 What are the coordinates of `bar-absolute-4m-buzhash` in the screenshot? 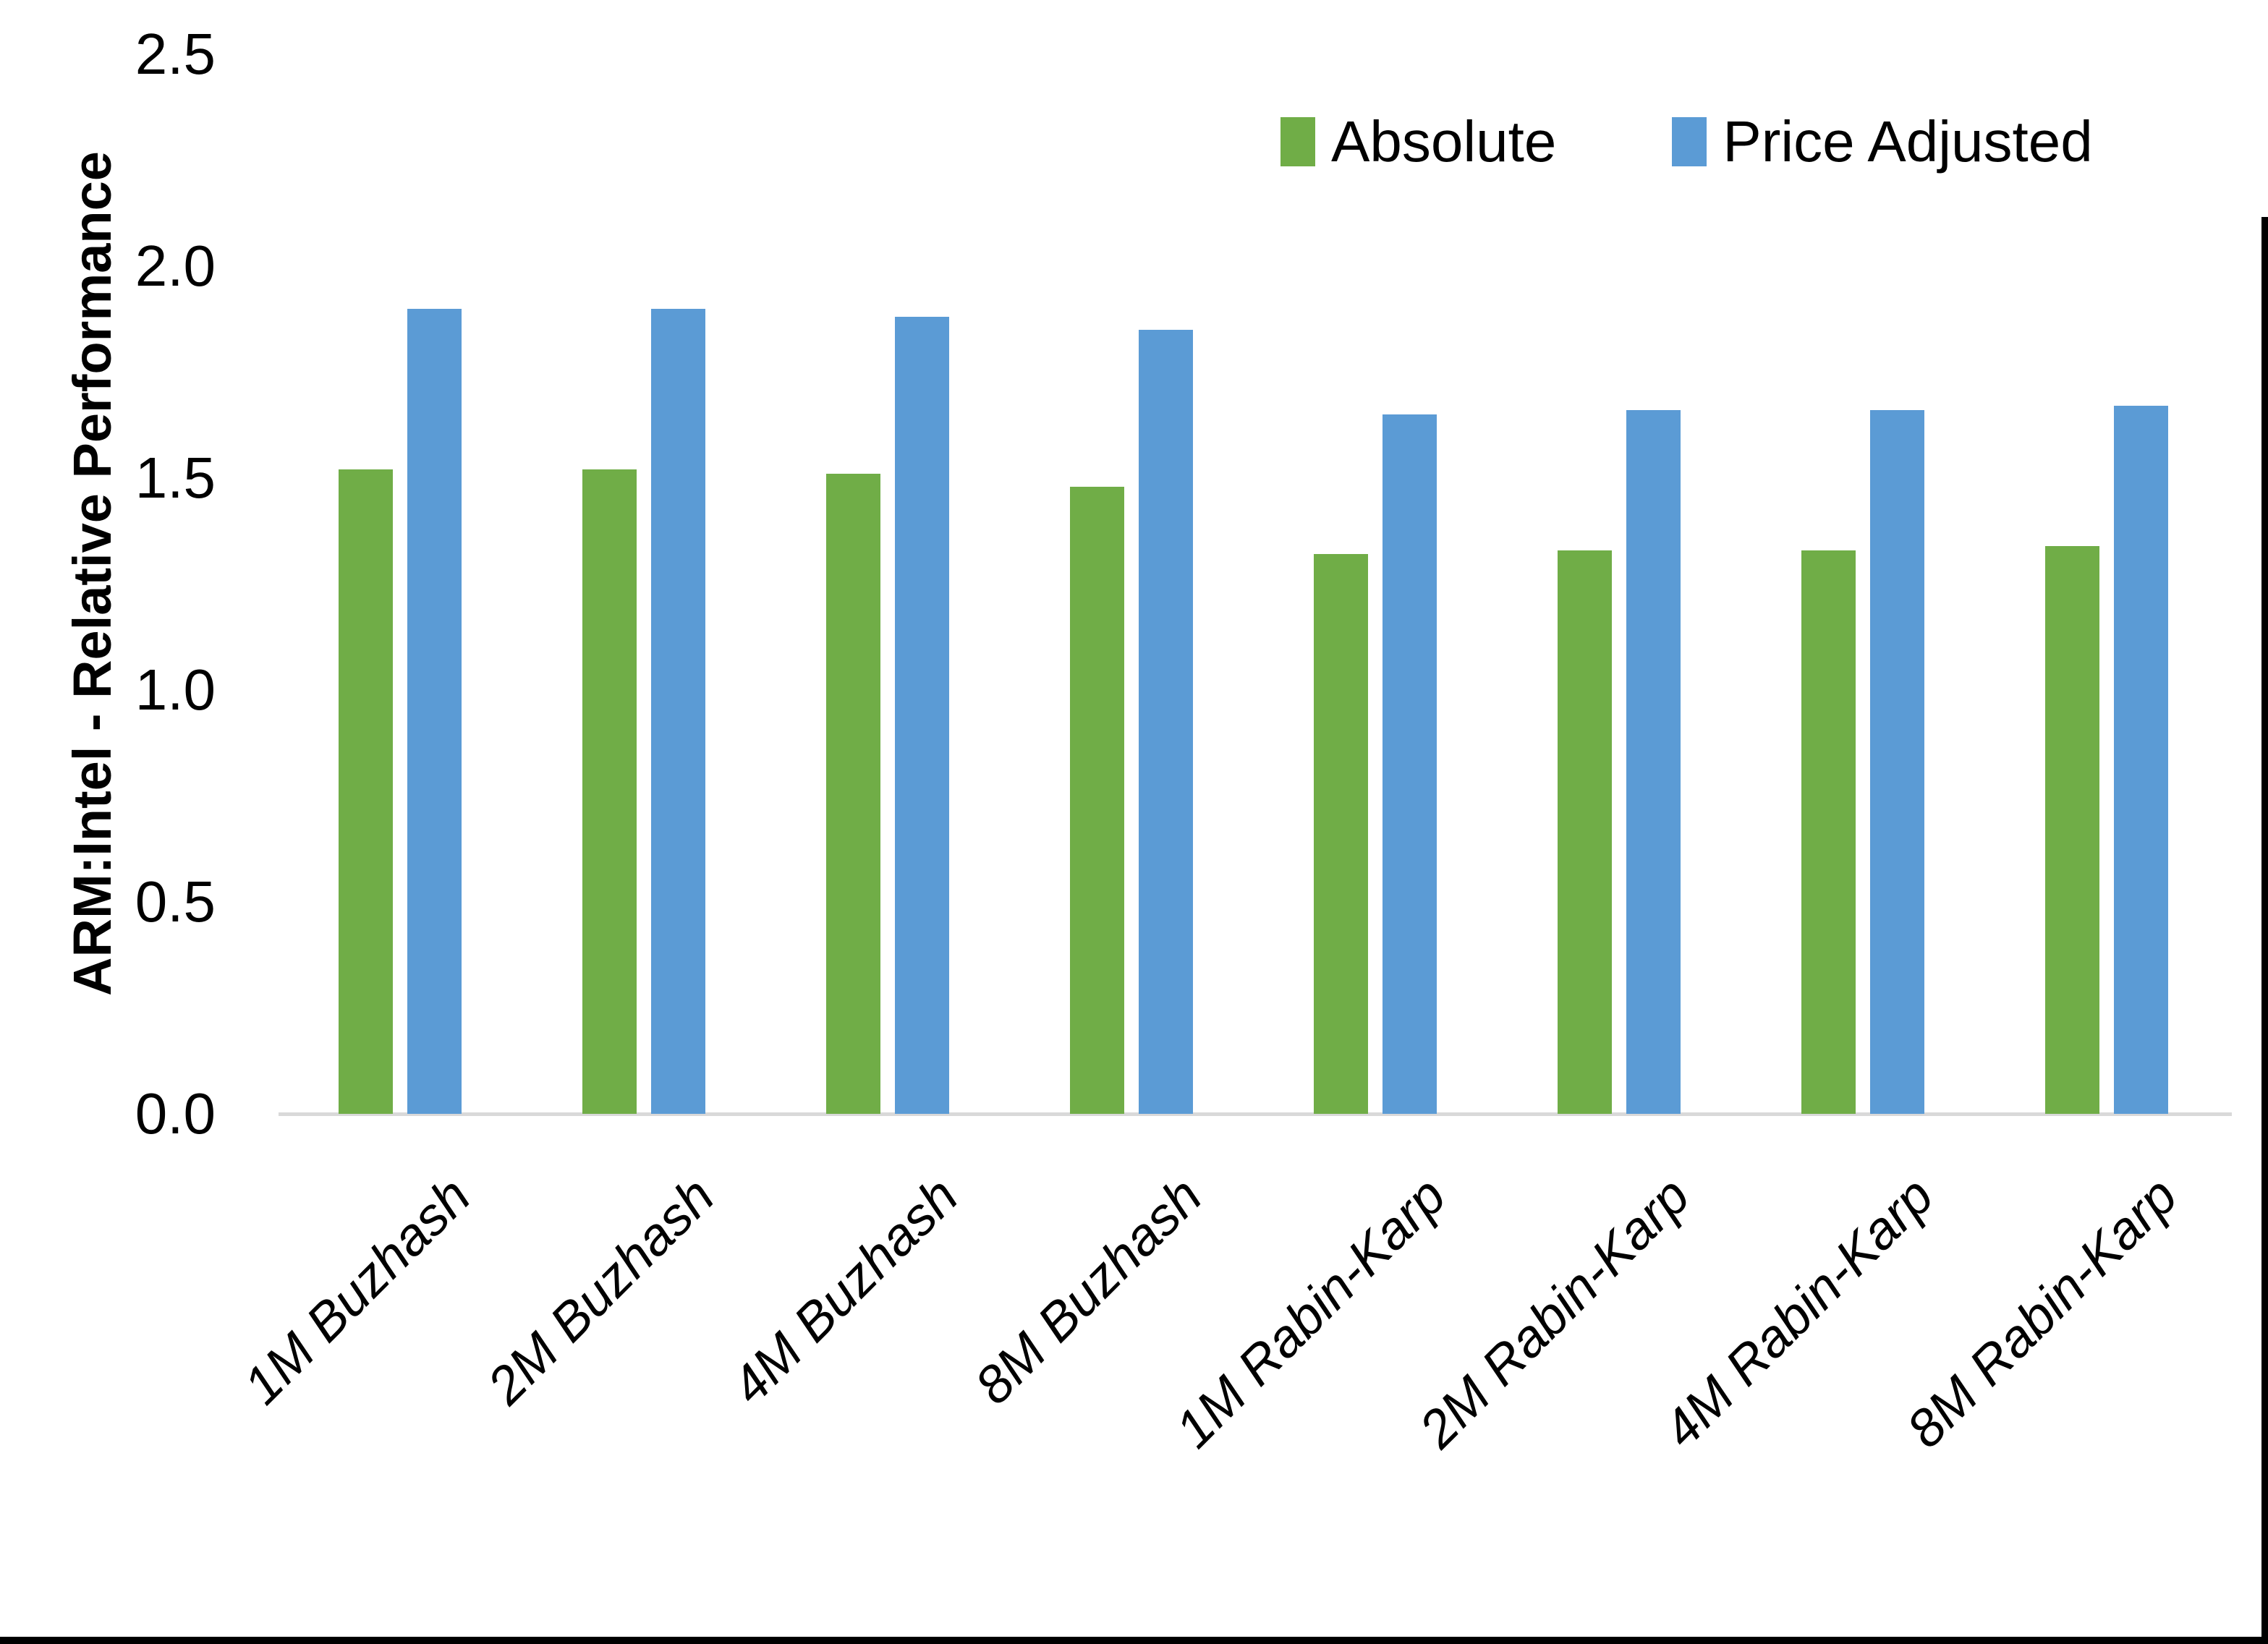 It's located at (853, 794).